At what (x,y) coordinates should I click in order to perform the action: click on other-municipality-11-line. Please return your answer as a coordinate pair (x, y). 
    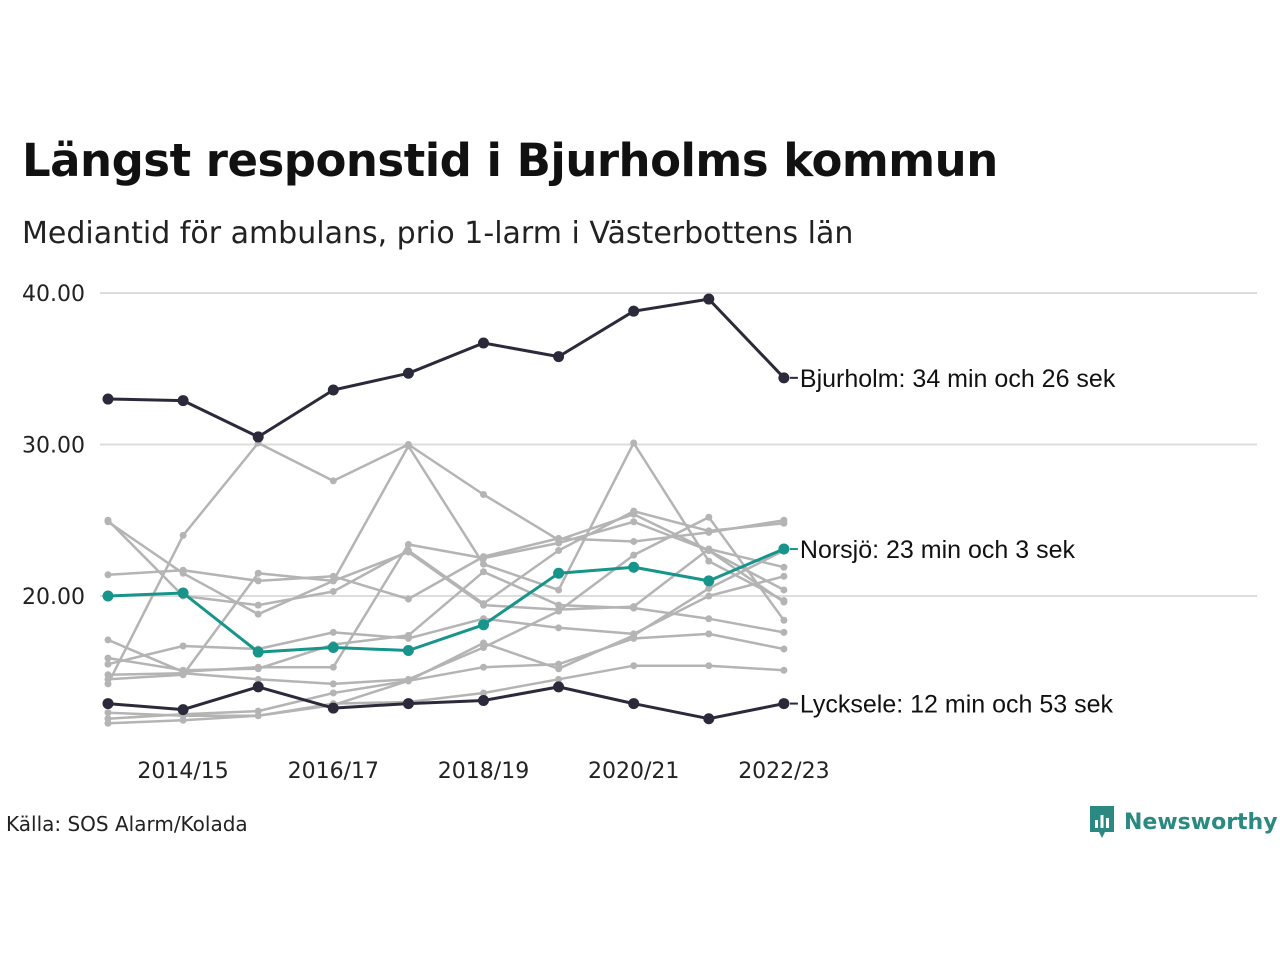
    Looking at the image, I should click on (446, 694).